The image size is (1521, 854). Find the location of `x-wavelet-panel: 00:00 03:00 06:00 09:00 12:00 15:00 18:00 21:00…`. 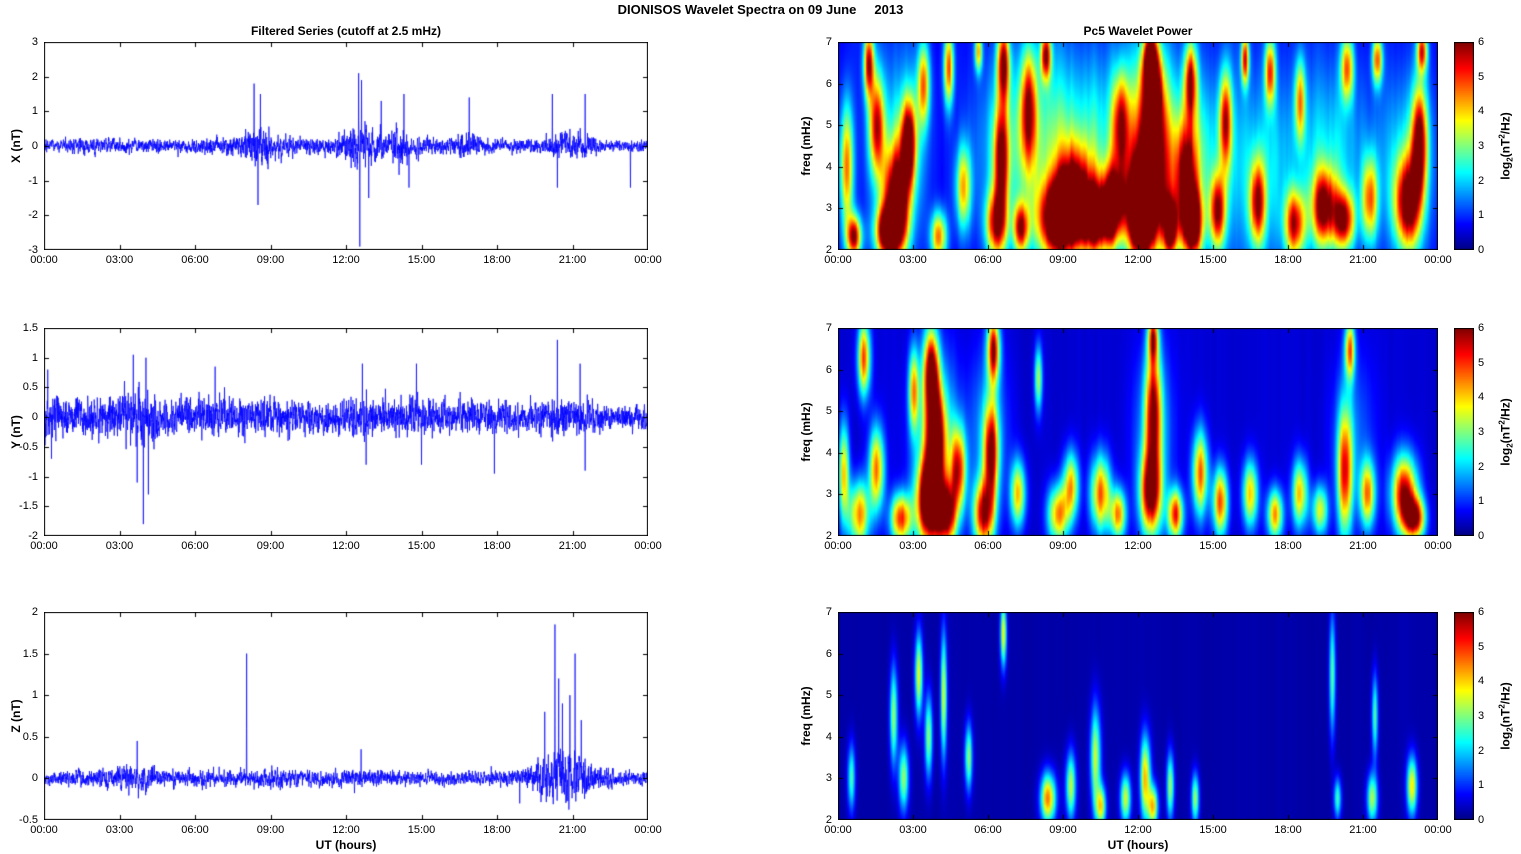

x-wavelet-panel: 00:00 03:00 06:00 09:00 12:00 15:00 18:00 21:00… is located at coordinates (1138, 151).